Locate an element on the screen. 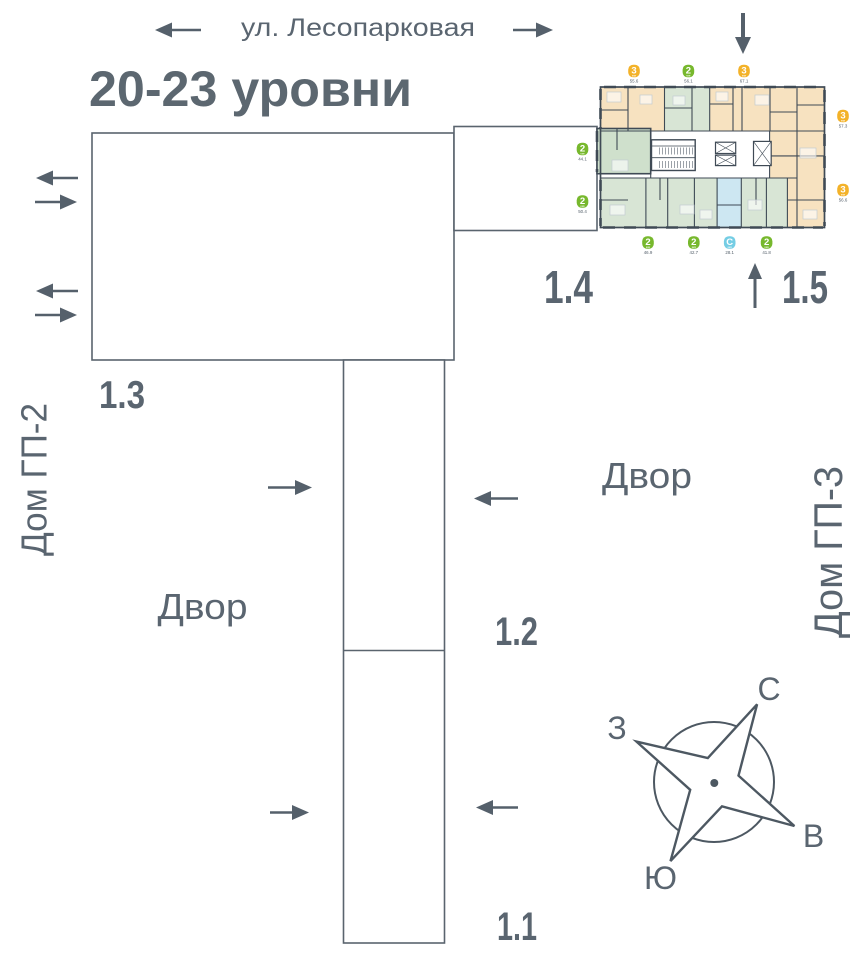 The width and height of the screenshot is (866, 960). svg-text: 42.7 is located at coordinates (694, 252).